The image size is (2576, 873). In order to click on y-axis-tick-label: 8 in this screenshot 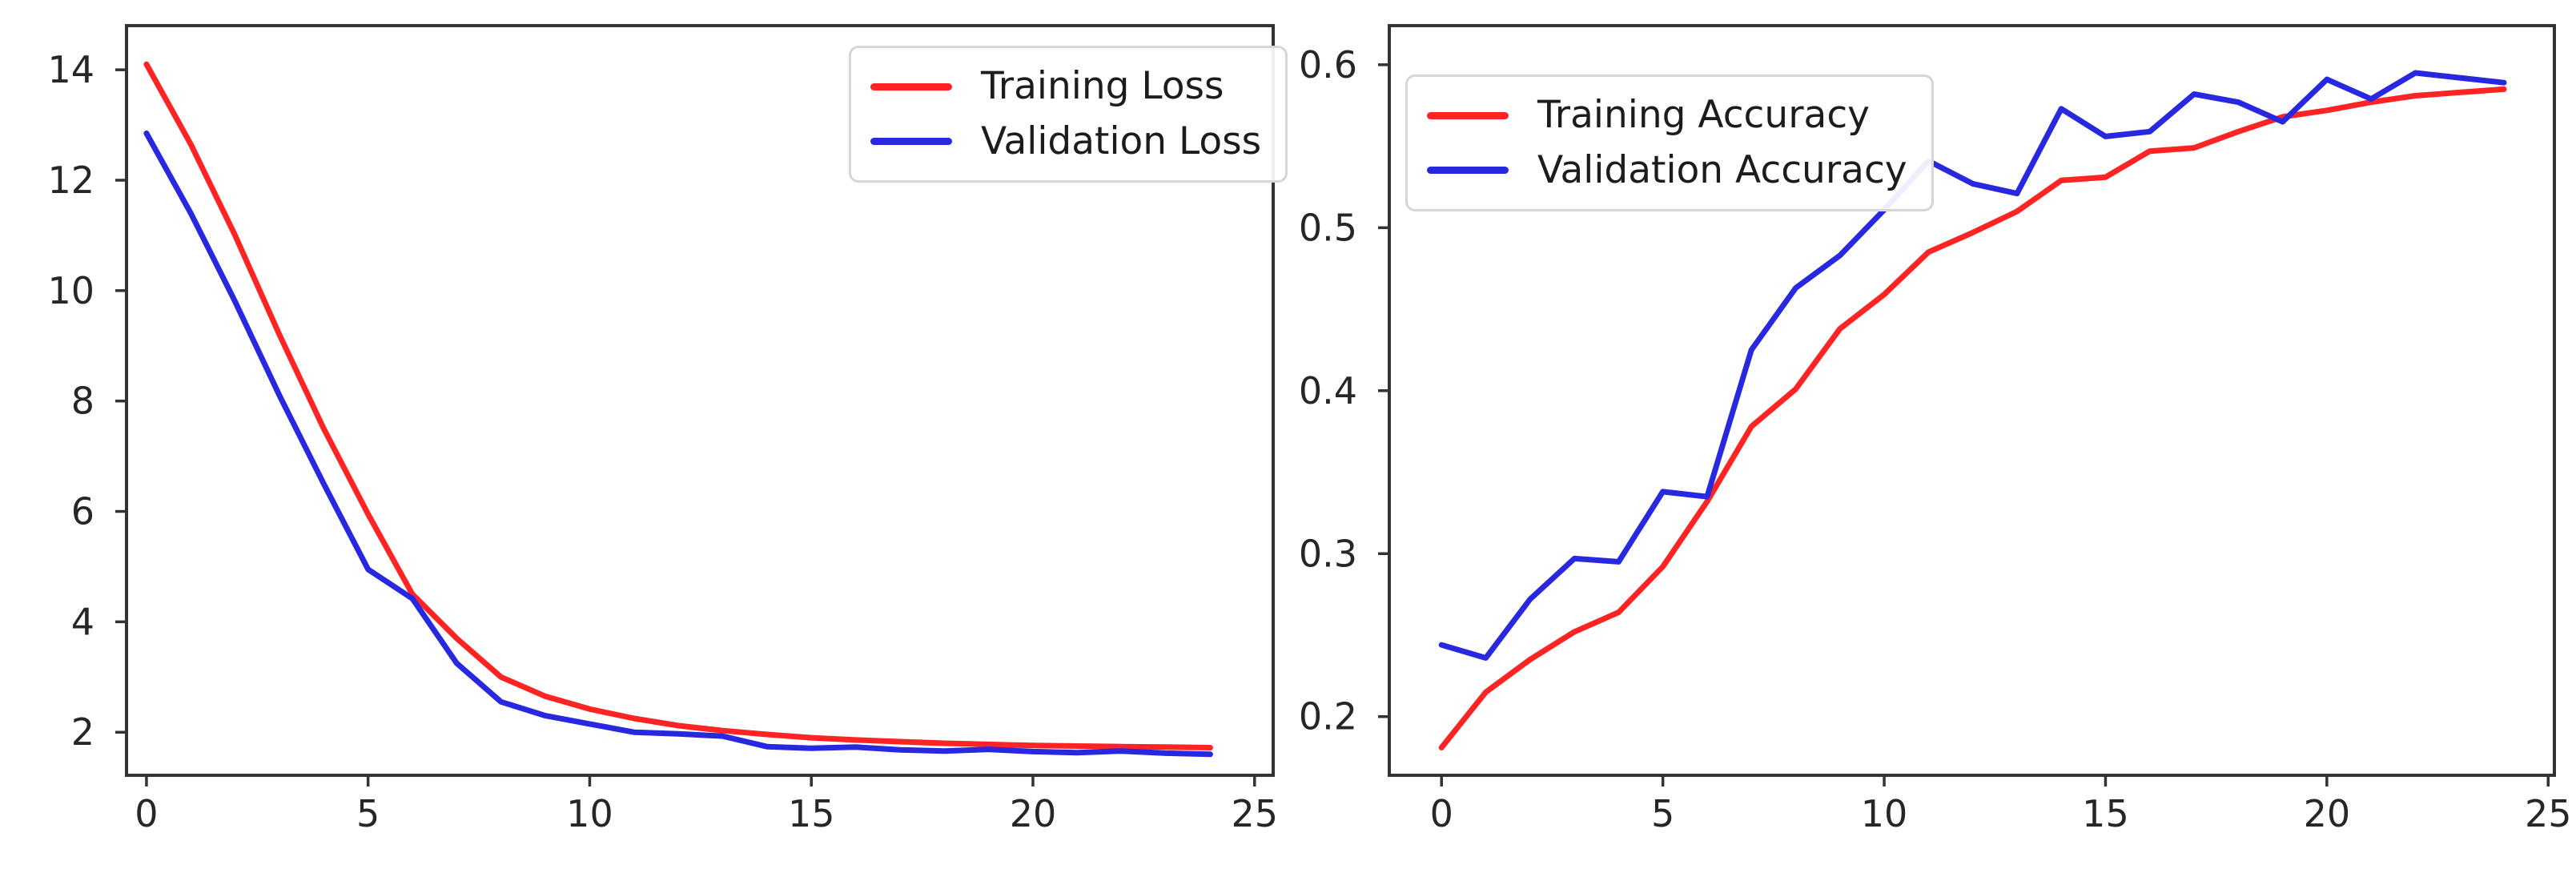, I will do `click(82, 401)`.